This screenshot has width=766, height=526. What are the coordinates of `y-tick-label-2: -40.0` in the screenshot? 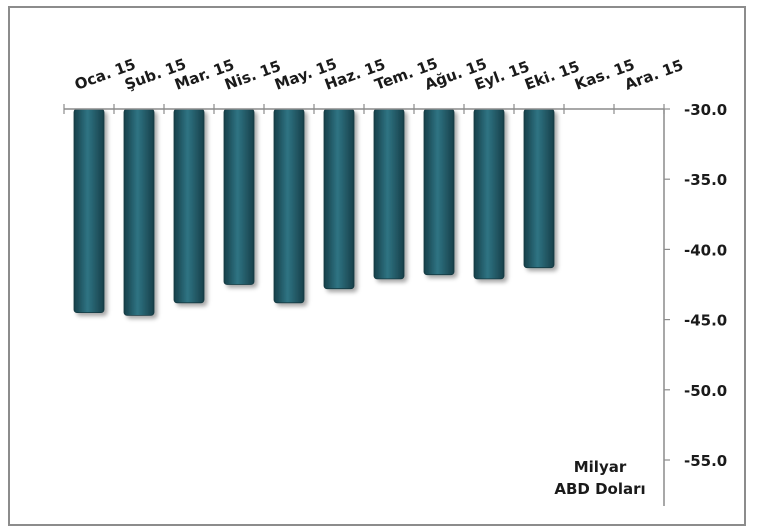 It's located at (705, 250).